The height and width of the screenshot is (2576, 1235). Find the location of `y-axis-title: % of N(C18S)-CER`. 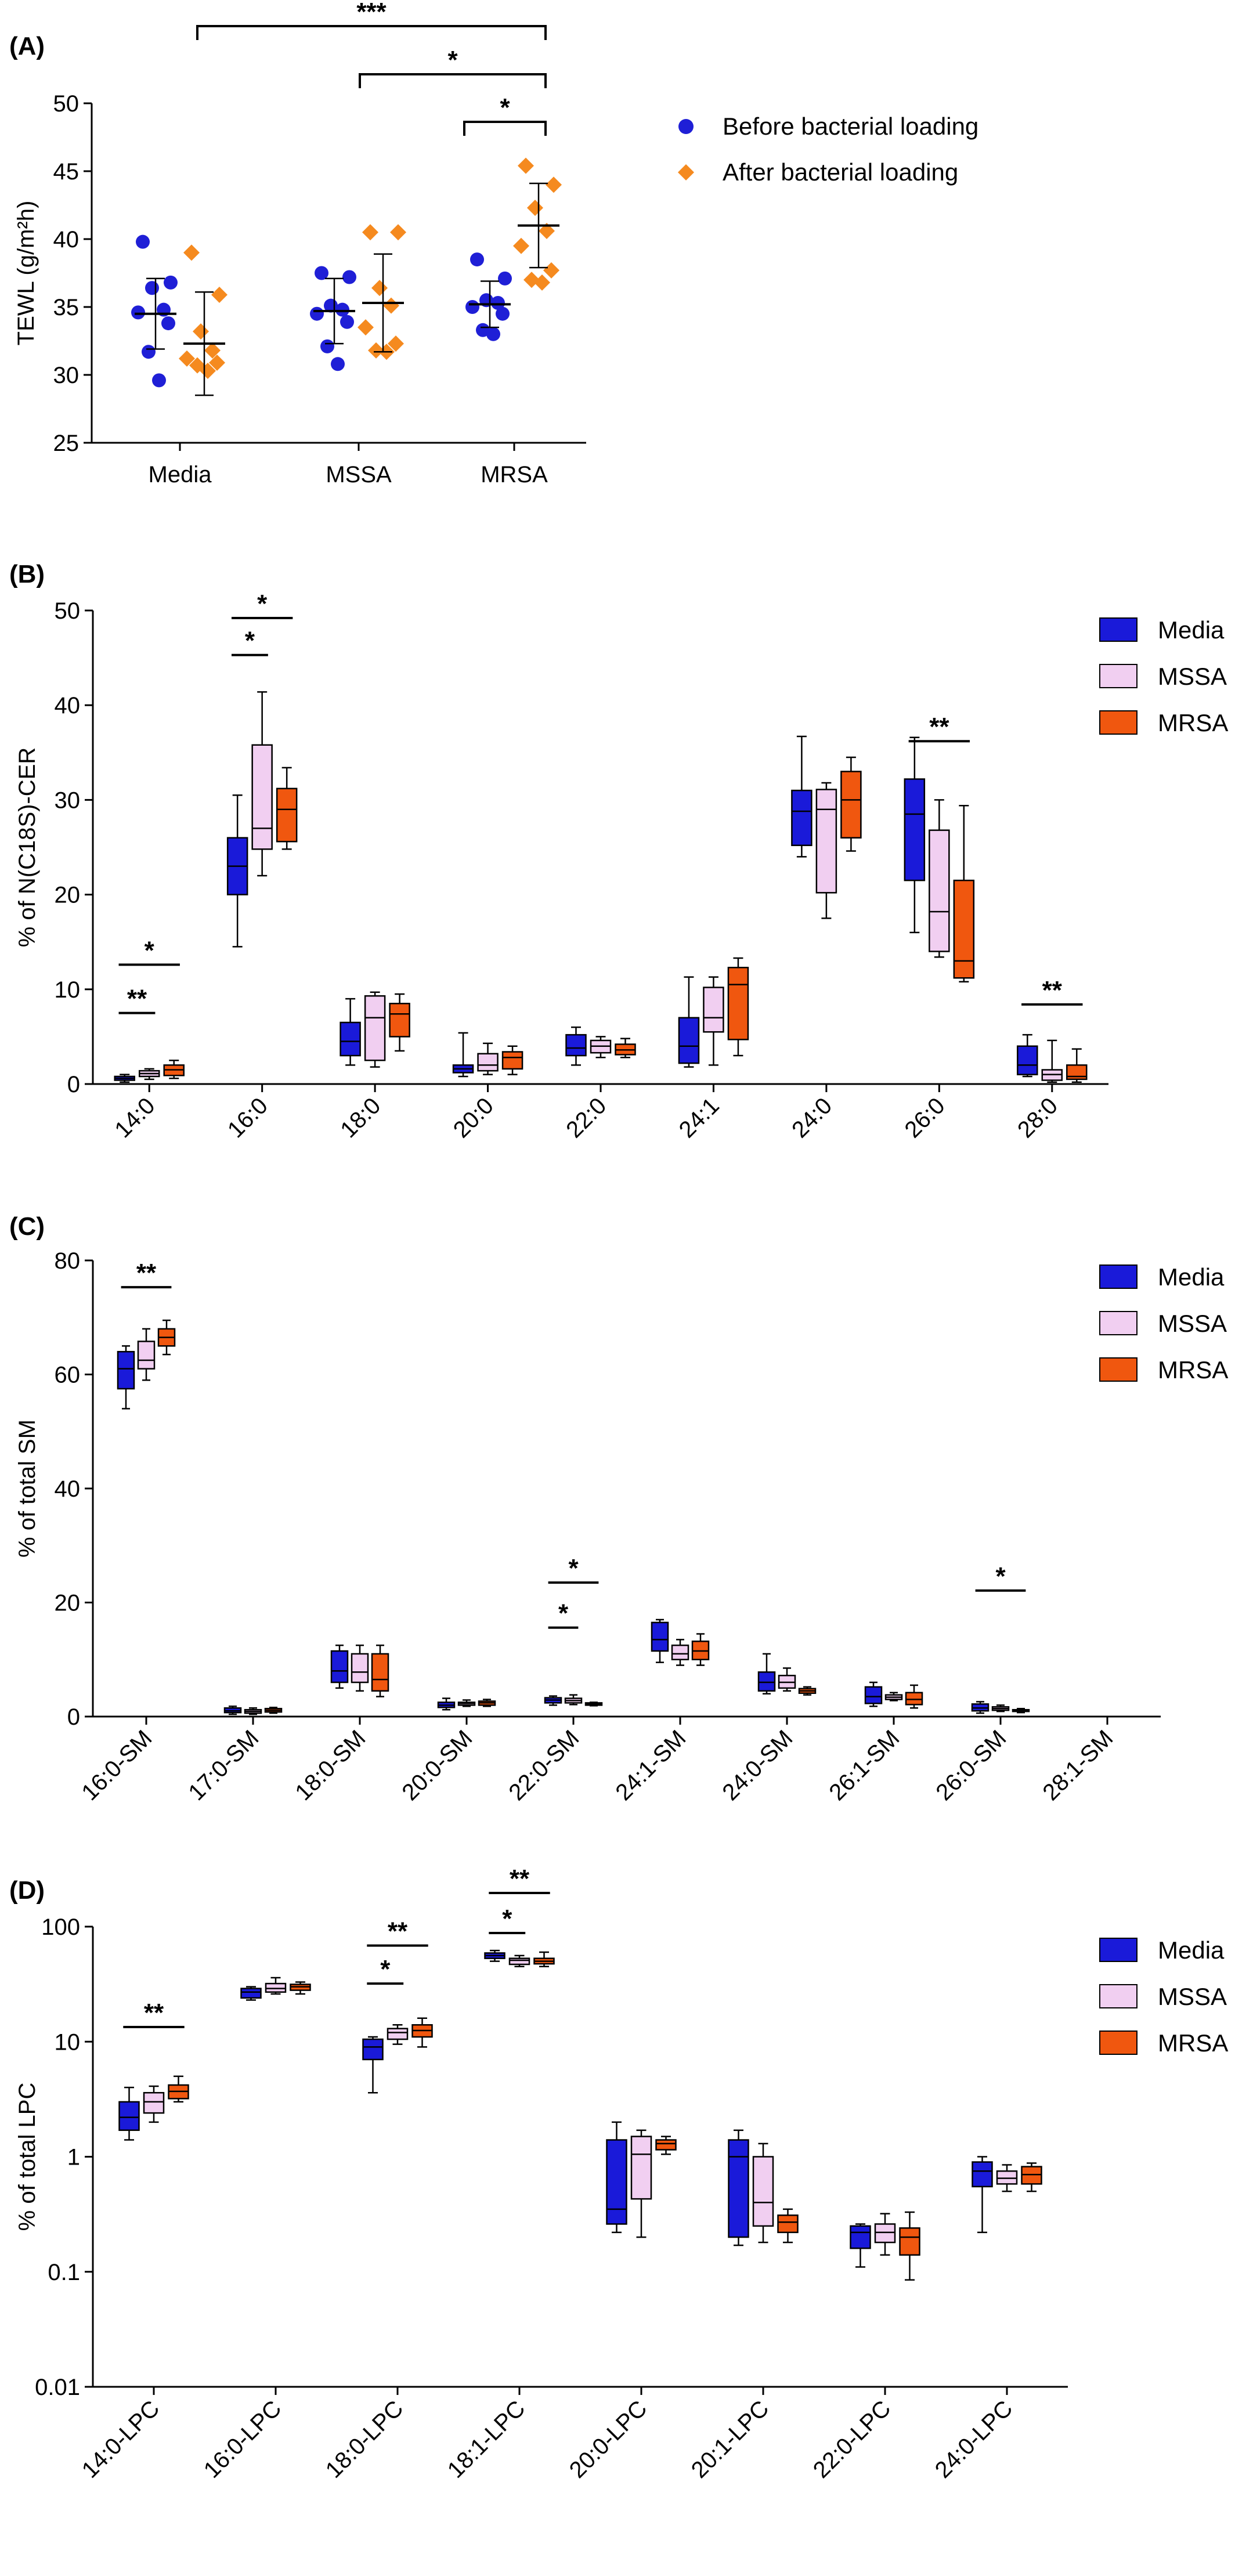

y-axis-title: % of N(C18S)-CER is located at coordinates (28, 847).